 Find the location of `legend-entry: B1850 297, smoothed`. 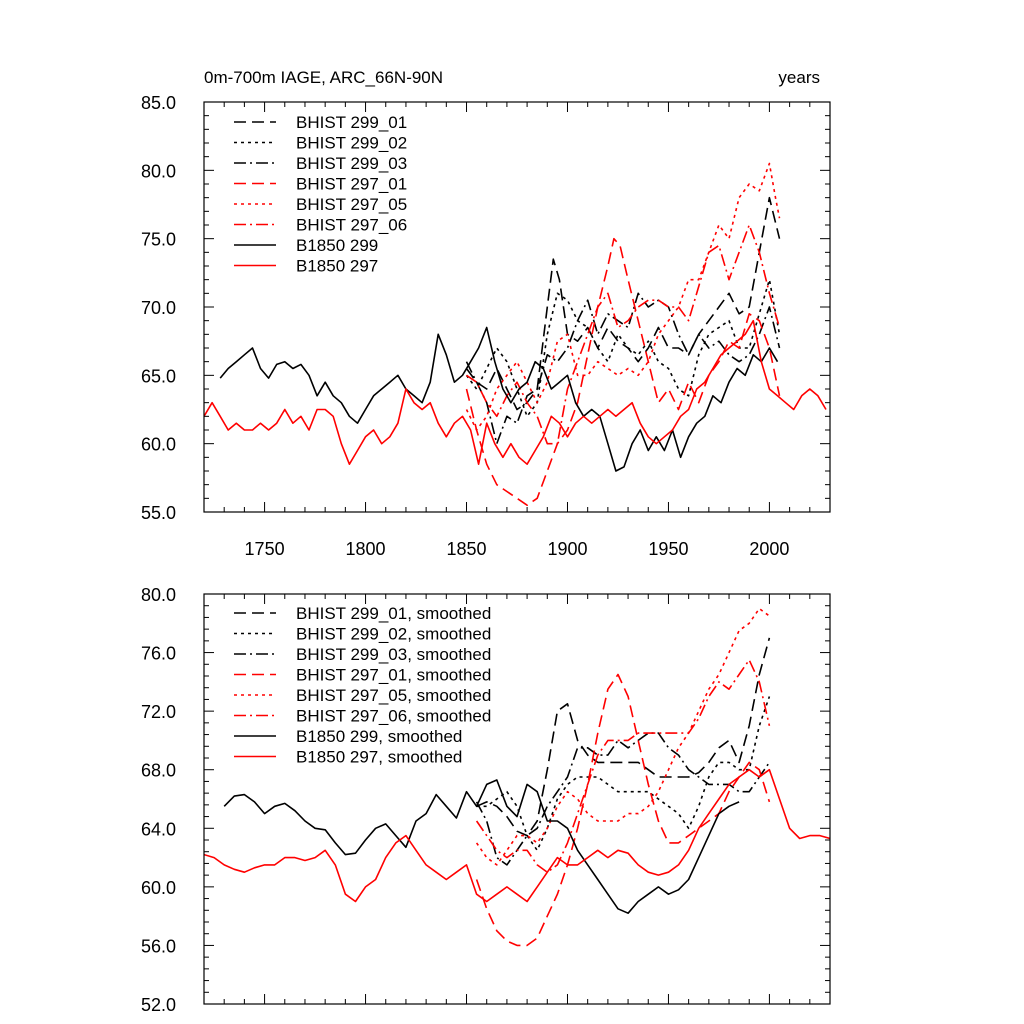

legend-entry: B1850 297, smoothed is located at coordinates (348, 757).